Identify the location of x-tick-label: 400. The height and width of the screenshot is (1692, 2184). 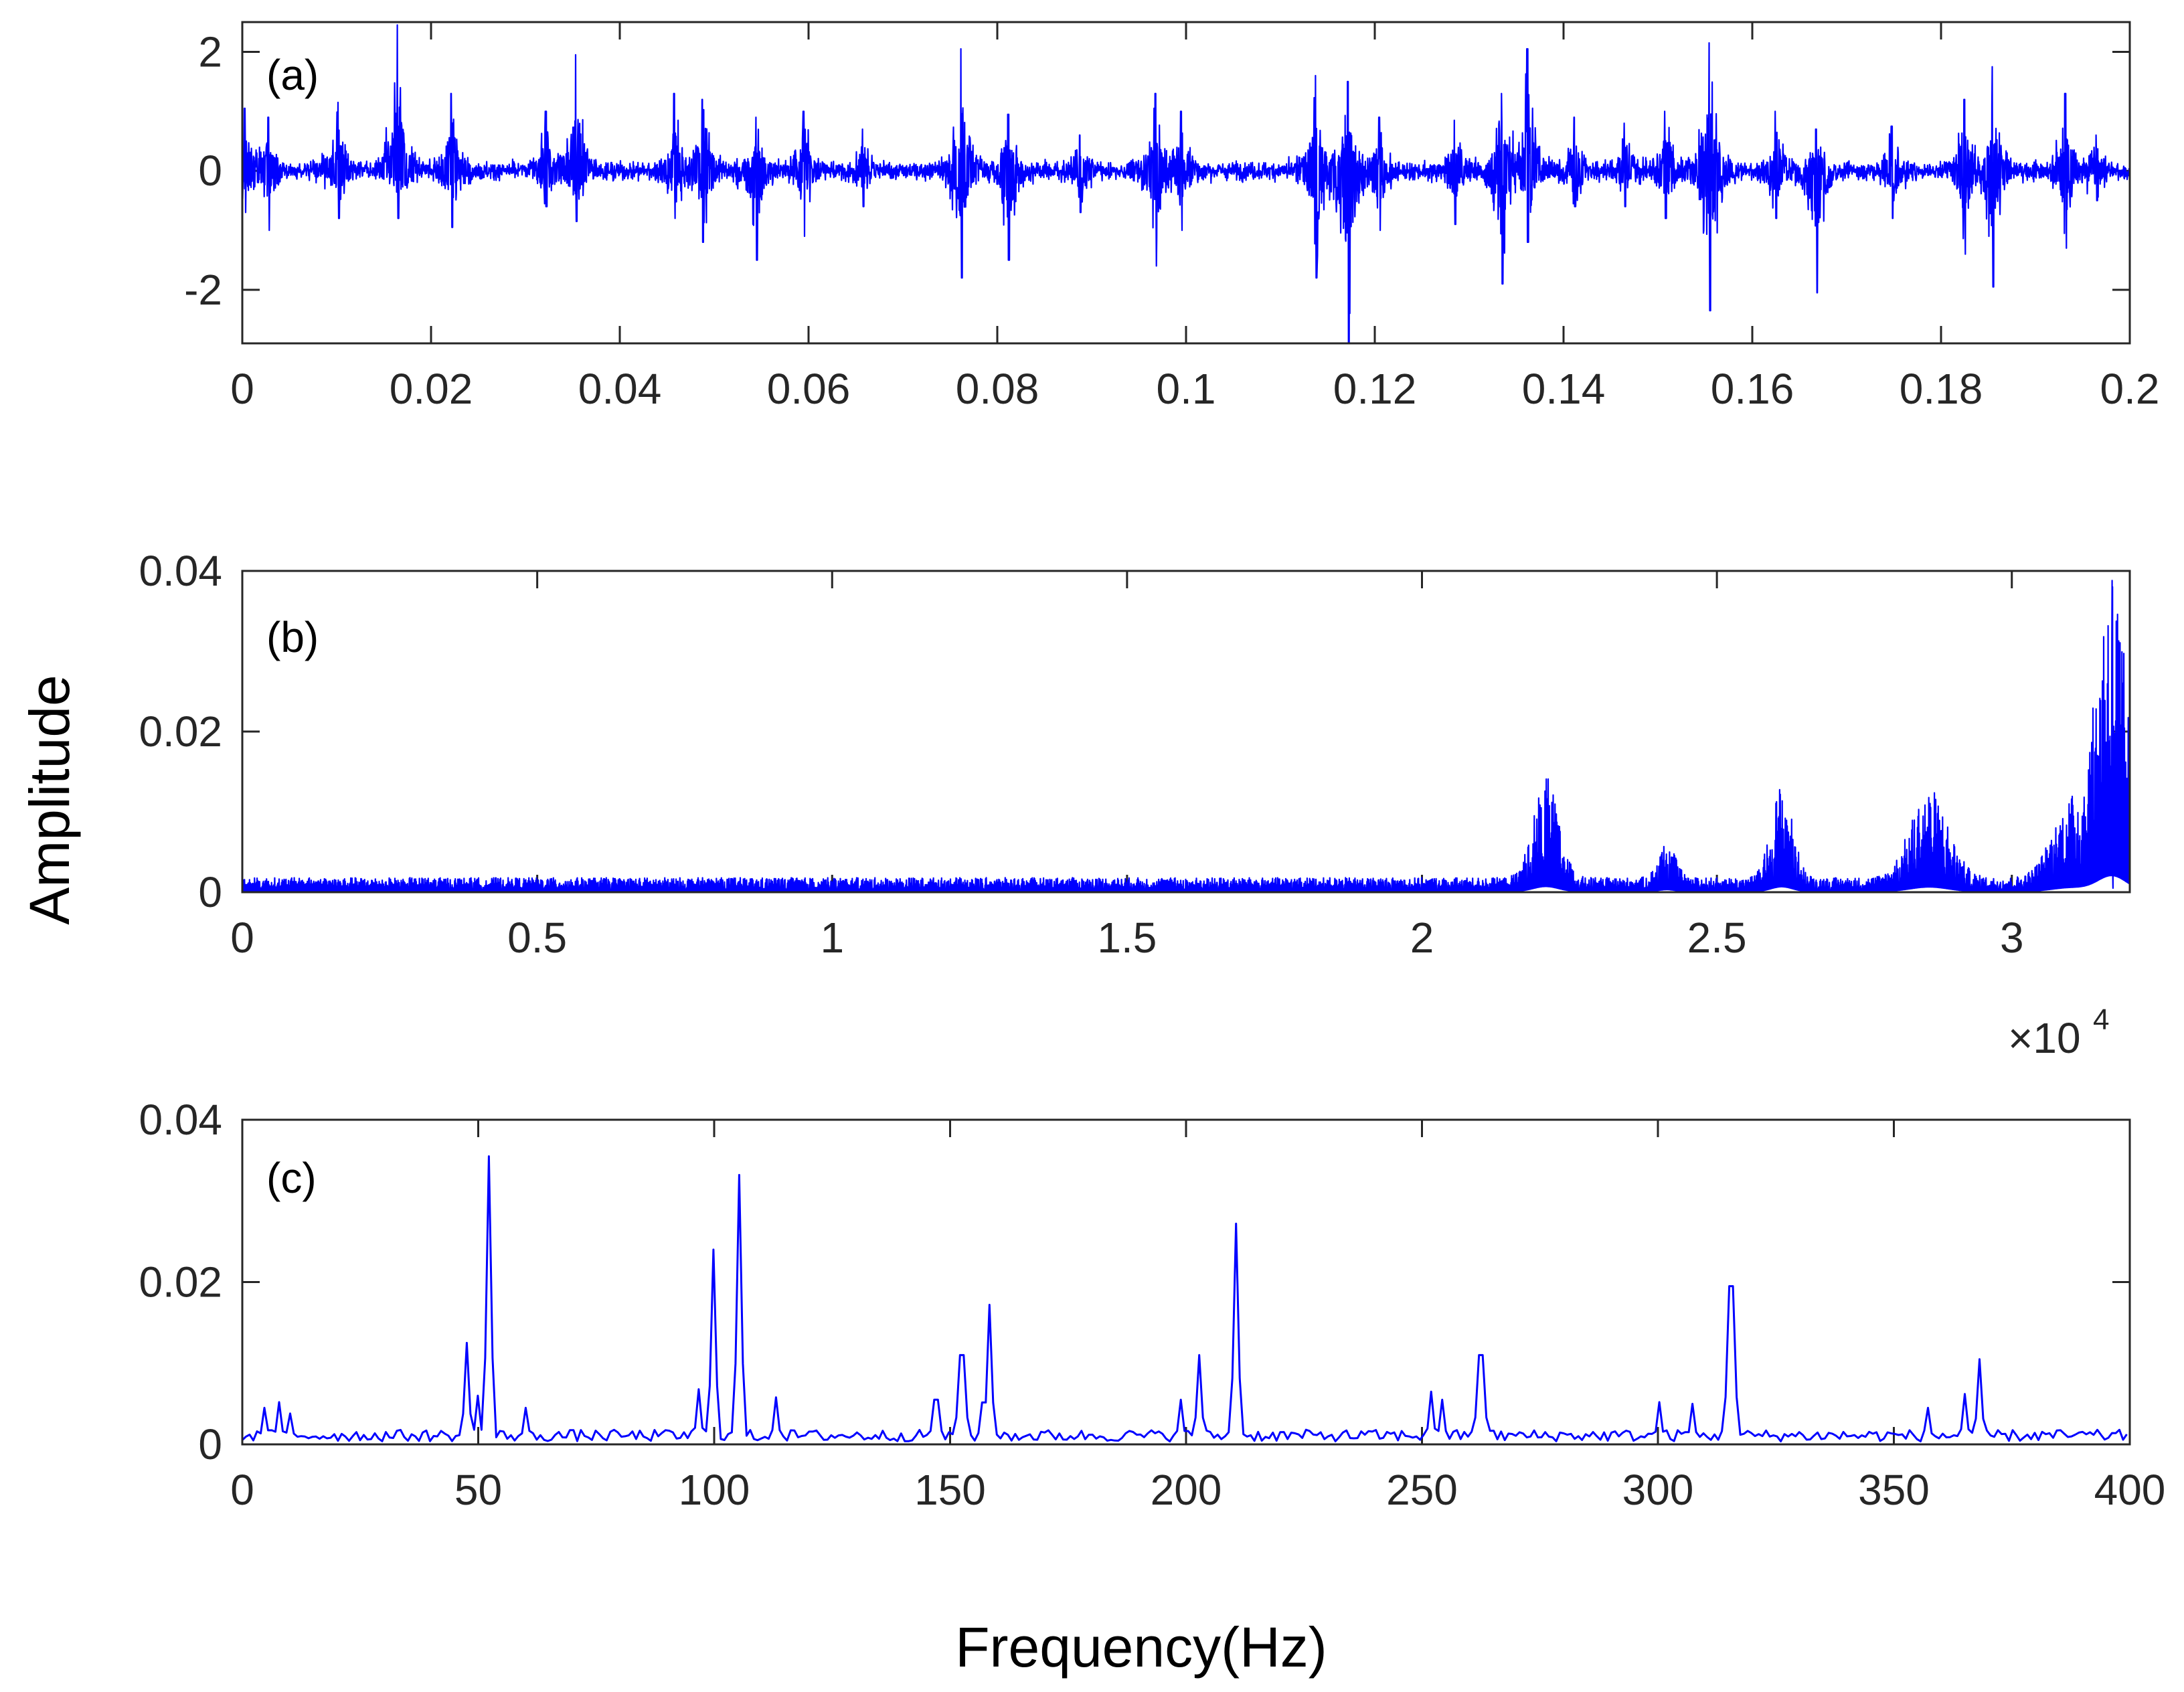
(2130, 1490).